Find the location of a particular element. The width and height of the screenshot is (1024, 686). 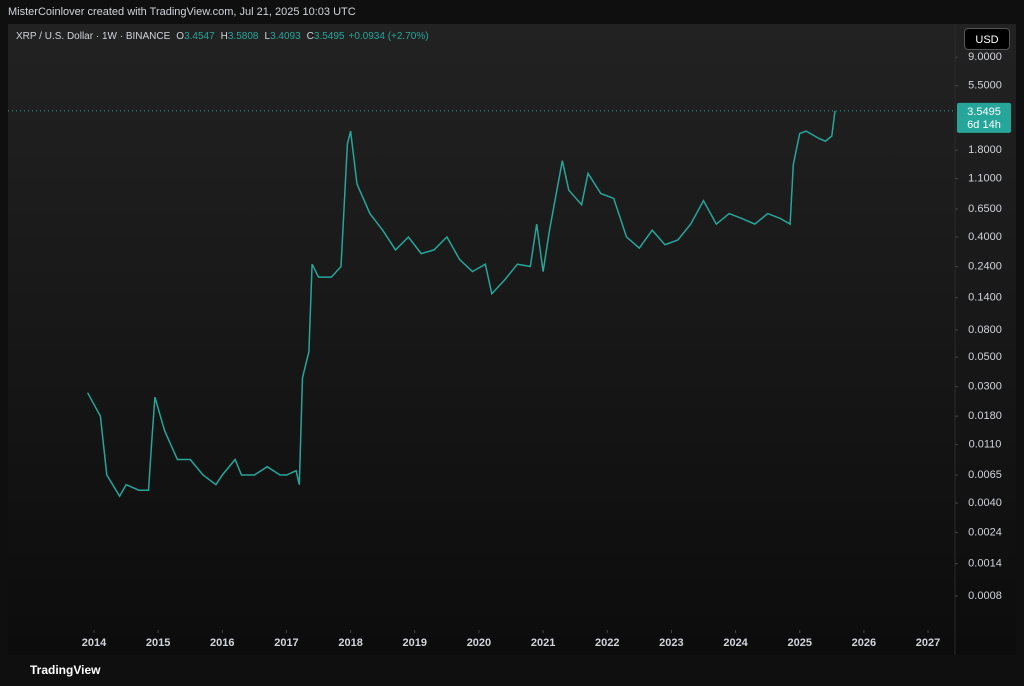

currency-button: USD is located at coordinates (987, 39).